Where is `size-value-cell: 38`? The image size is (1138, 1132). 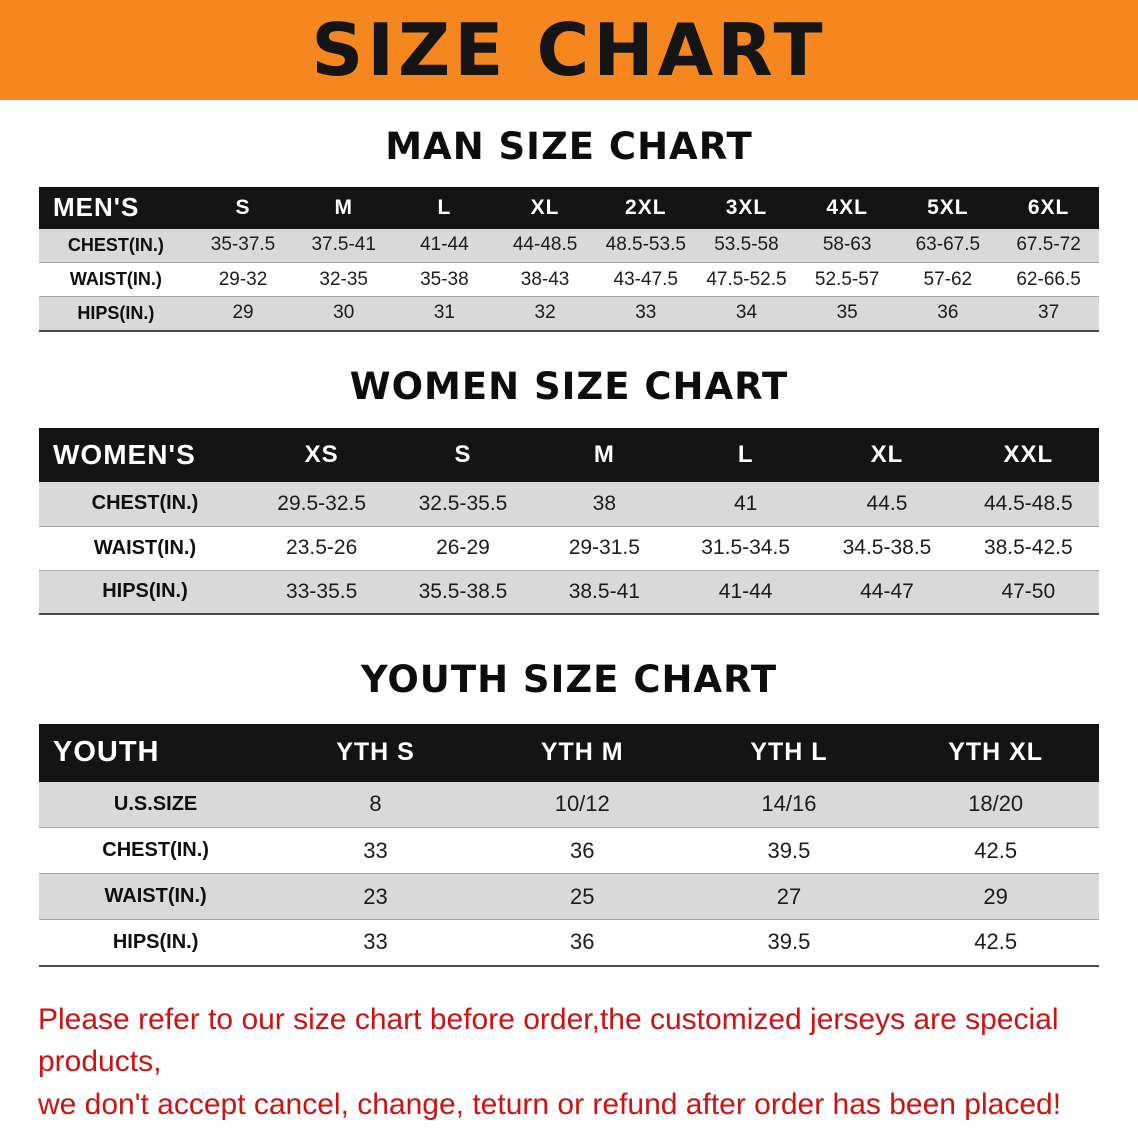 size-value-cell: 38 is located at coordinates (604, 504).